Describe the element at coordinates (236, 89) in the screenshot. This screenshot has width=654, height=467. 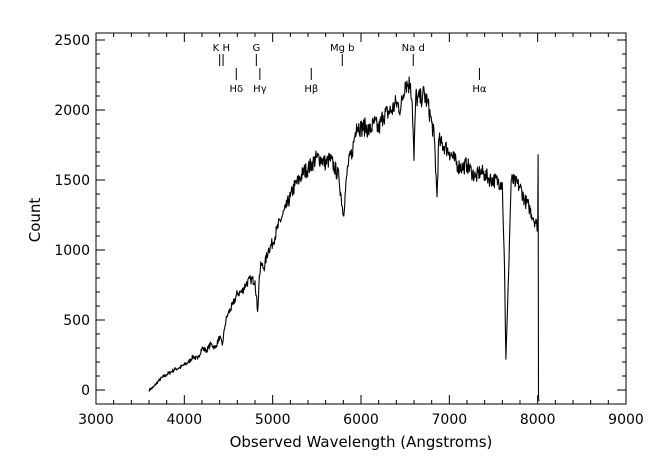
I see `line-label: Hδ` at that location.